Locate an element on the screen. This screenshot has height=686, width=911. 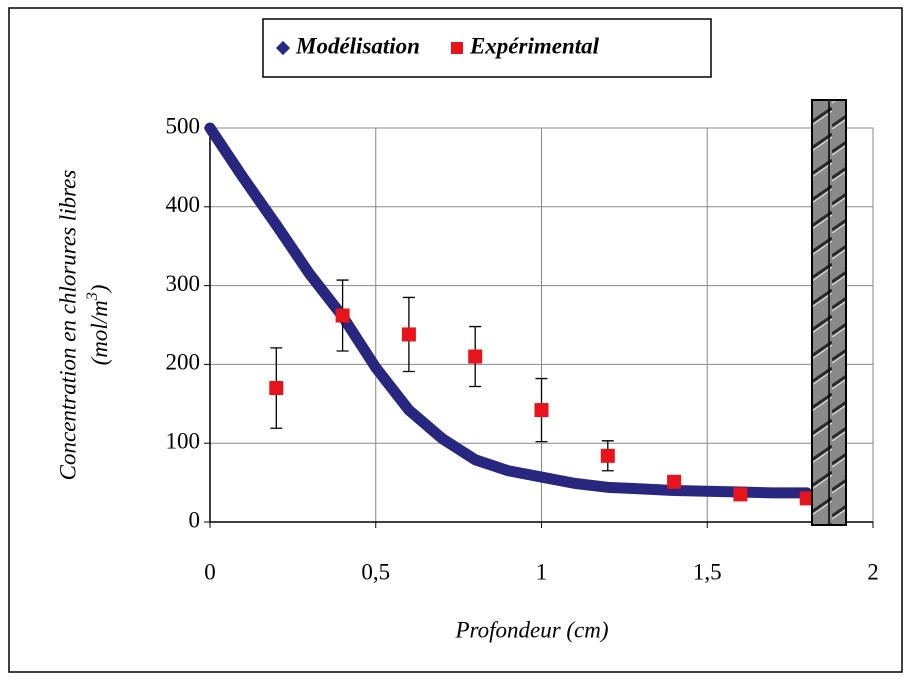
legend is located at coordinates (487, 48).